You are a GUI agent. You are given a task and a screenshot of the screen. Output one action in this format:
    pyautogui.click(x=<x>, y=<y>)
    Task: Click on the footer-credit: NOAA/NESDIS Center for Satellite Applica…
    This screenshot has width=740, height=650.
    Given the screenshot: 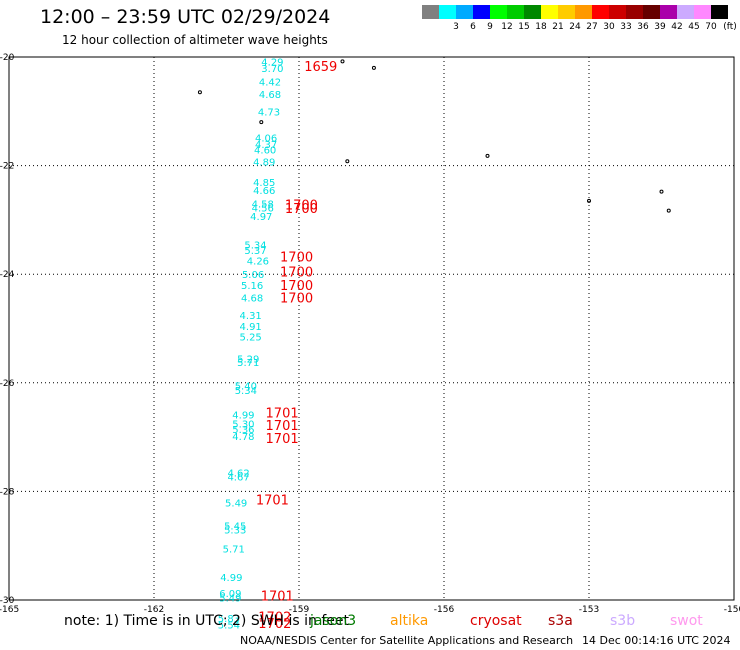 What is the action you would take?
    pyautogui.click(x=407, y=640)
    